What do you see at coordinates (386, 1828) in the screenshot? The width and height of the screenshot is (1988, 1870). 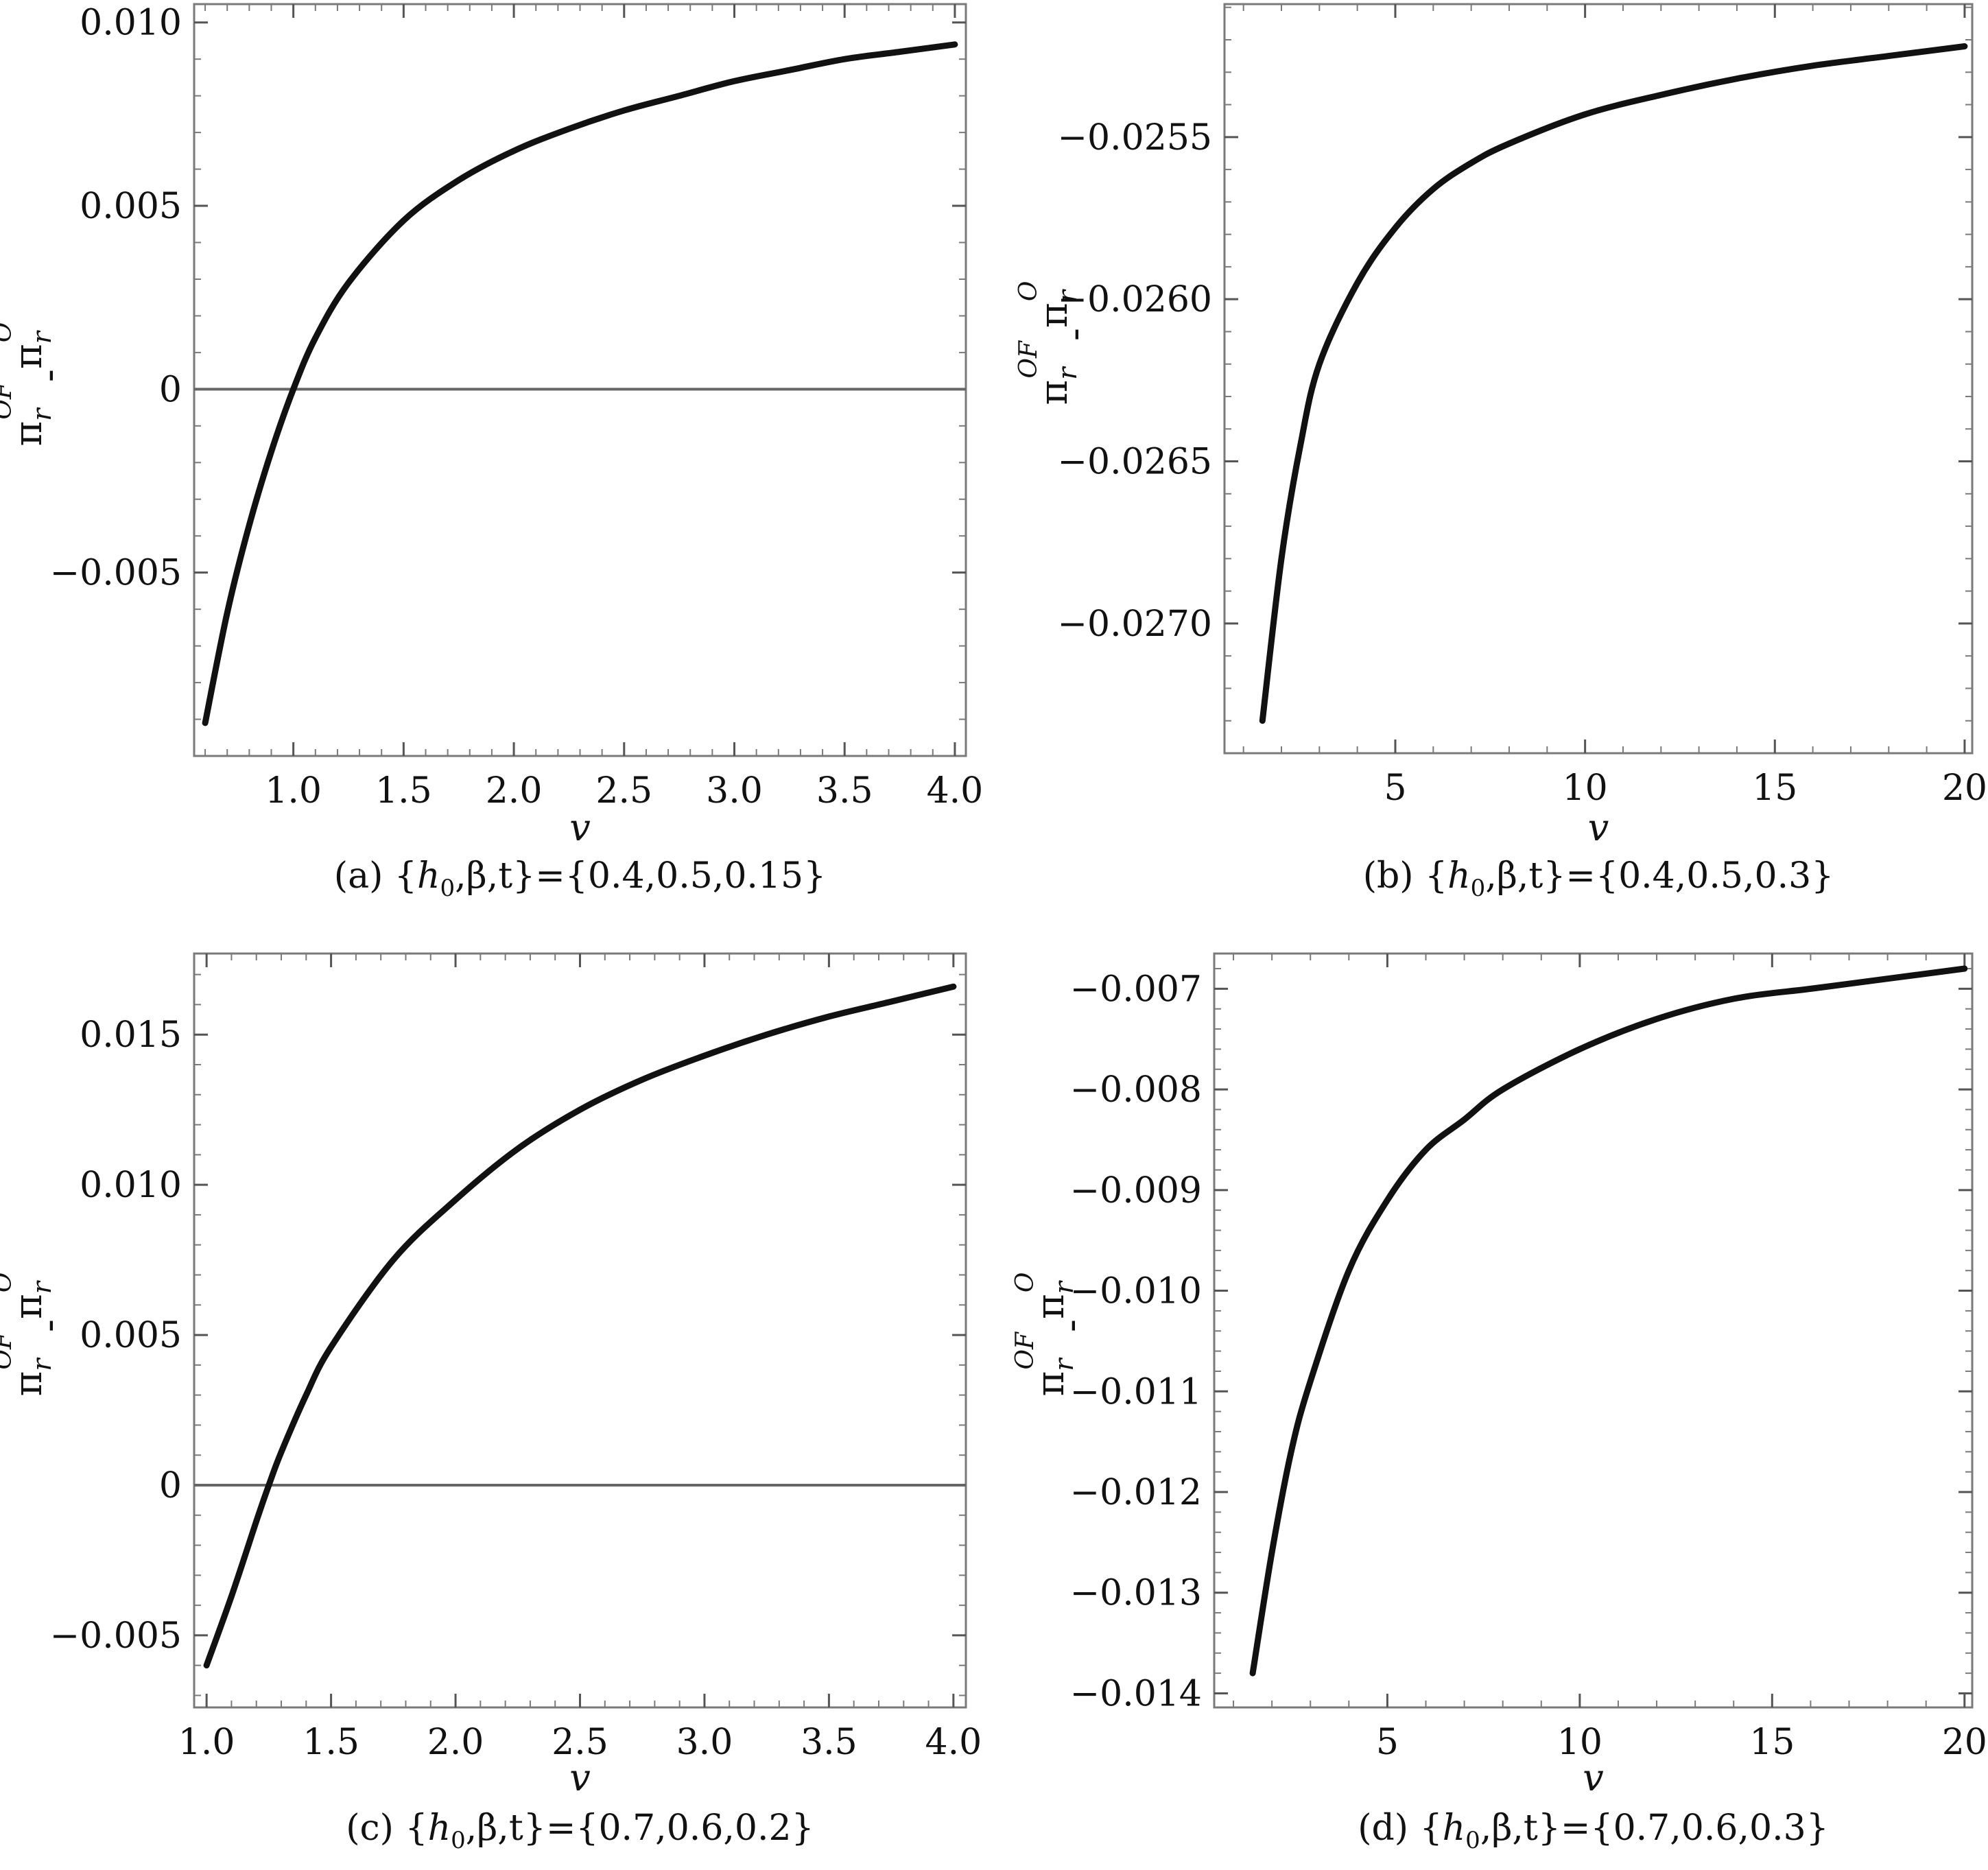 I see `caption-prefix: (c) {` at bounding box center [386, 1828].